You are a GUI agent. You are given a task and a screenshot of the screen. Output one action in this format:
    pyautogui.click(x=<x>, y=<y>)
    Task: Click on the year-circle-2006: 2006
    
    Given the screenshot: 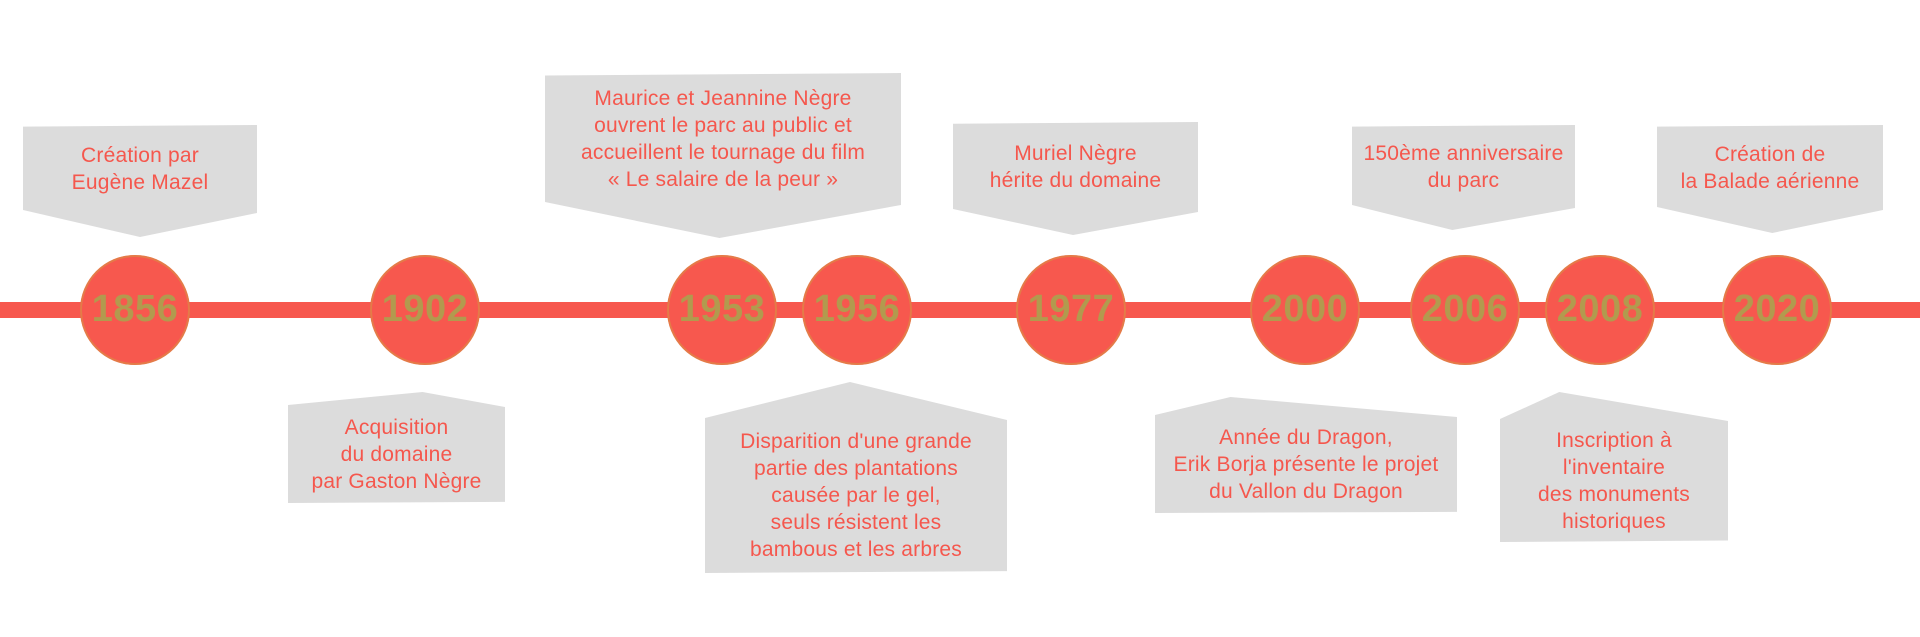 What is the action you would take?
    pyautogui.click(x=1465, y=310)
    